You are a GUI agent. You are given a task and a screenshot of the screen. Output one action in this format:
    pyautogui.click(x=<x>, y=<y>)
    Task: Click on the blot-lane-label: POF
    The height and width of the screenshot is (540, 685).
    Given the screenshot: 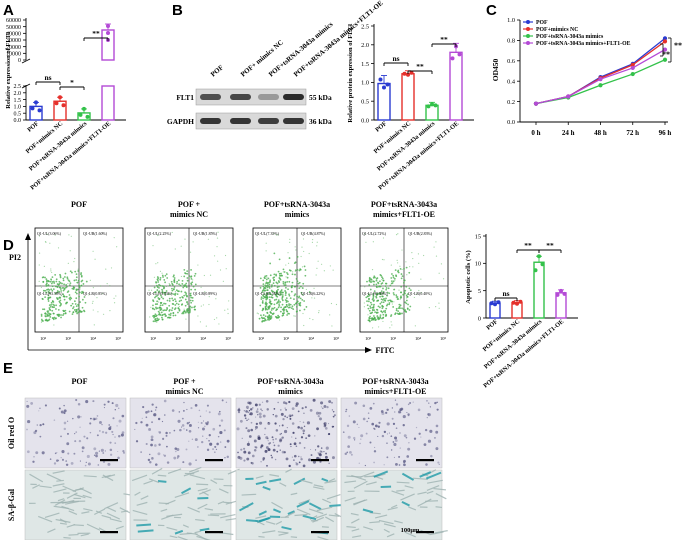 What is the action you would take?
    pyautogui.click(x=217, y=70)
    